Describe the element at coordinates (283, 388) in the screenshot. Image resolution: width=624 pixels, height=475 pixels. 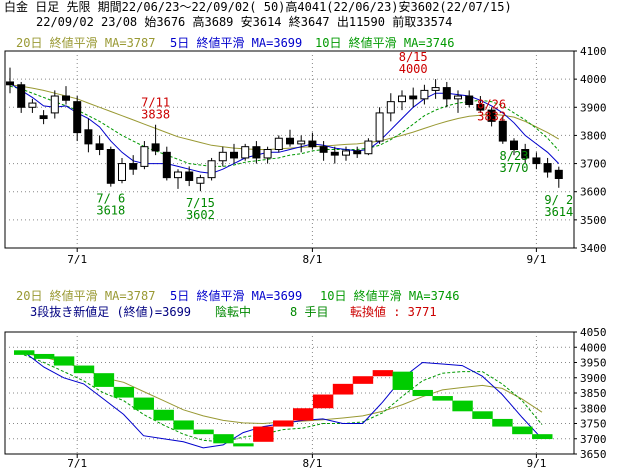
I see `bottom-ma20-line` at that location.